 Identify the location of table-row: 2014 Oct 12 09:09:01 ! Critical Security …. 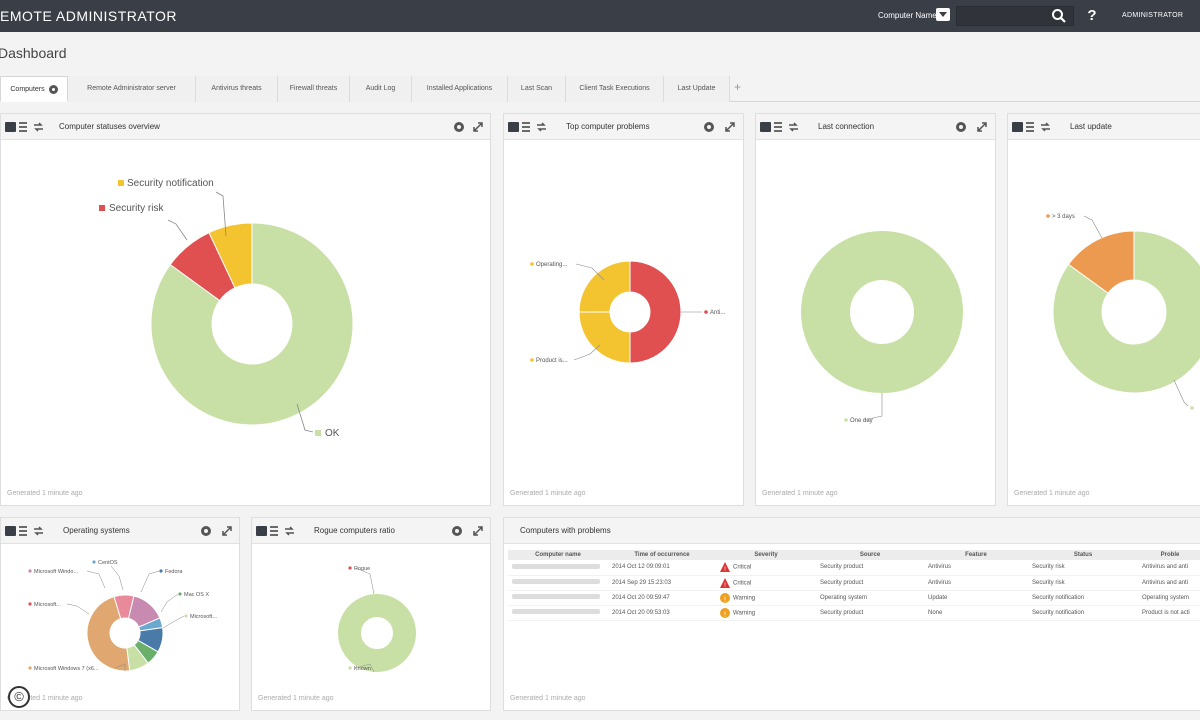
(854, 568).